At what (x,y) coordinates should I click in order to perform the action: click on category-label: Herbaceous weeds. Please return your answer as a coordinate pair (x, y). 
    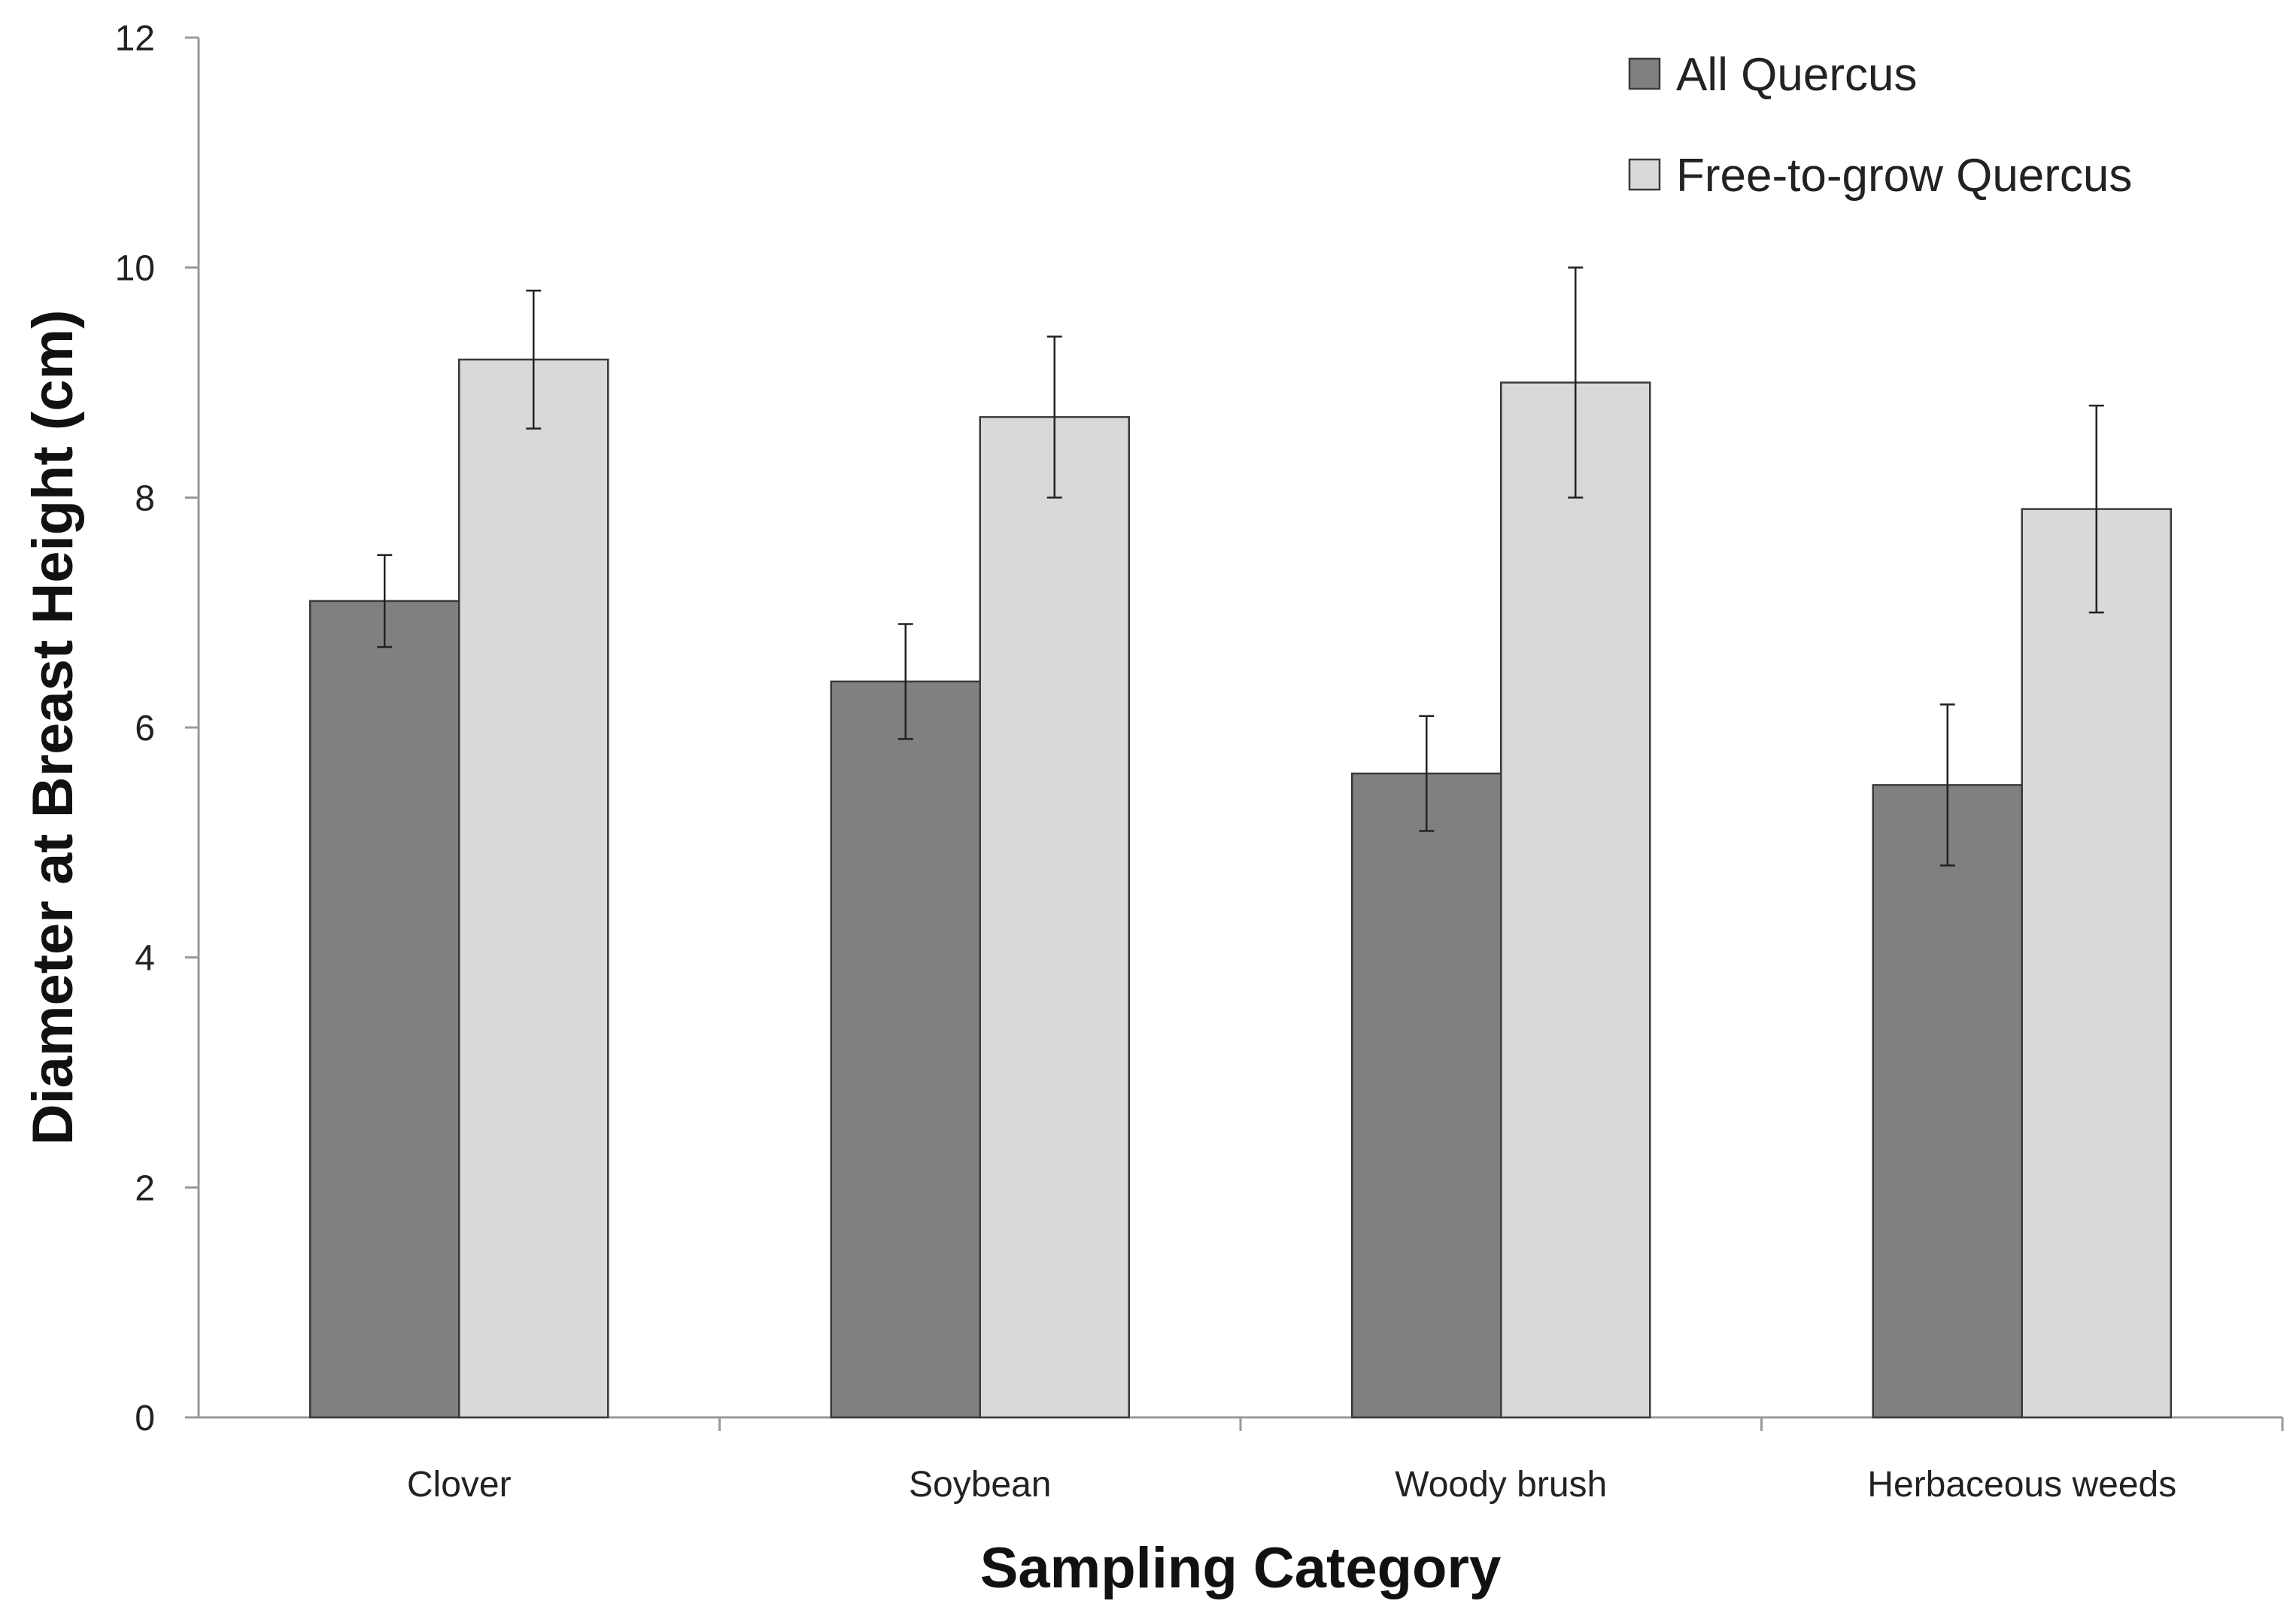
    Looking at the image, I should click on (2022, 1485).